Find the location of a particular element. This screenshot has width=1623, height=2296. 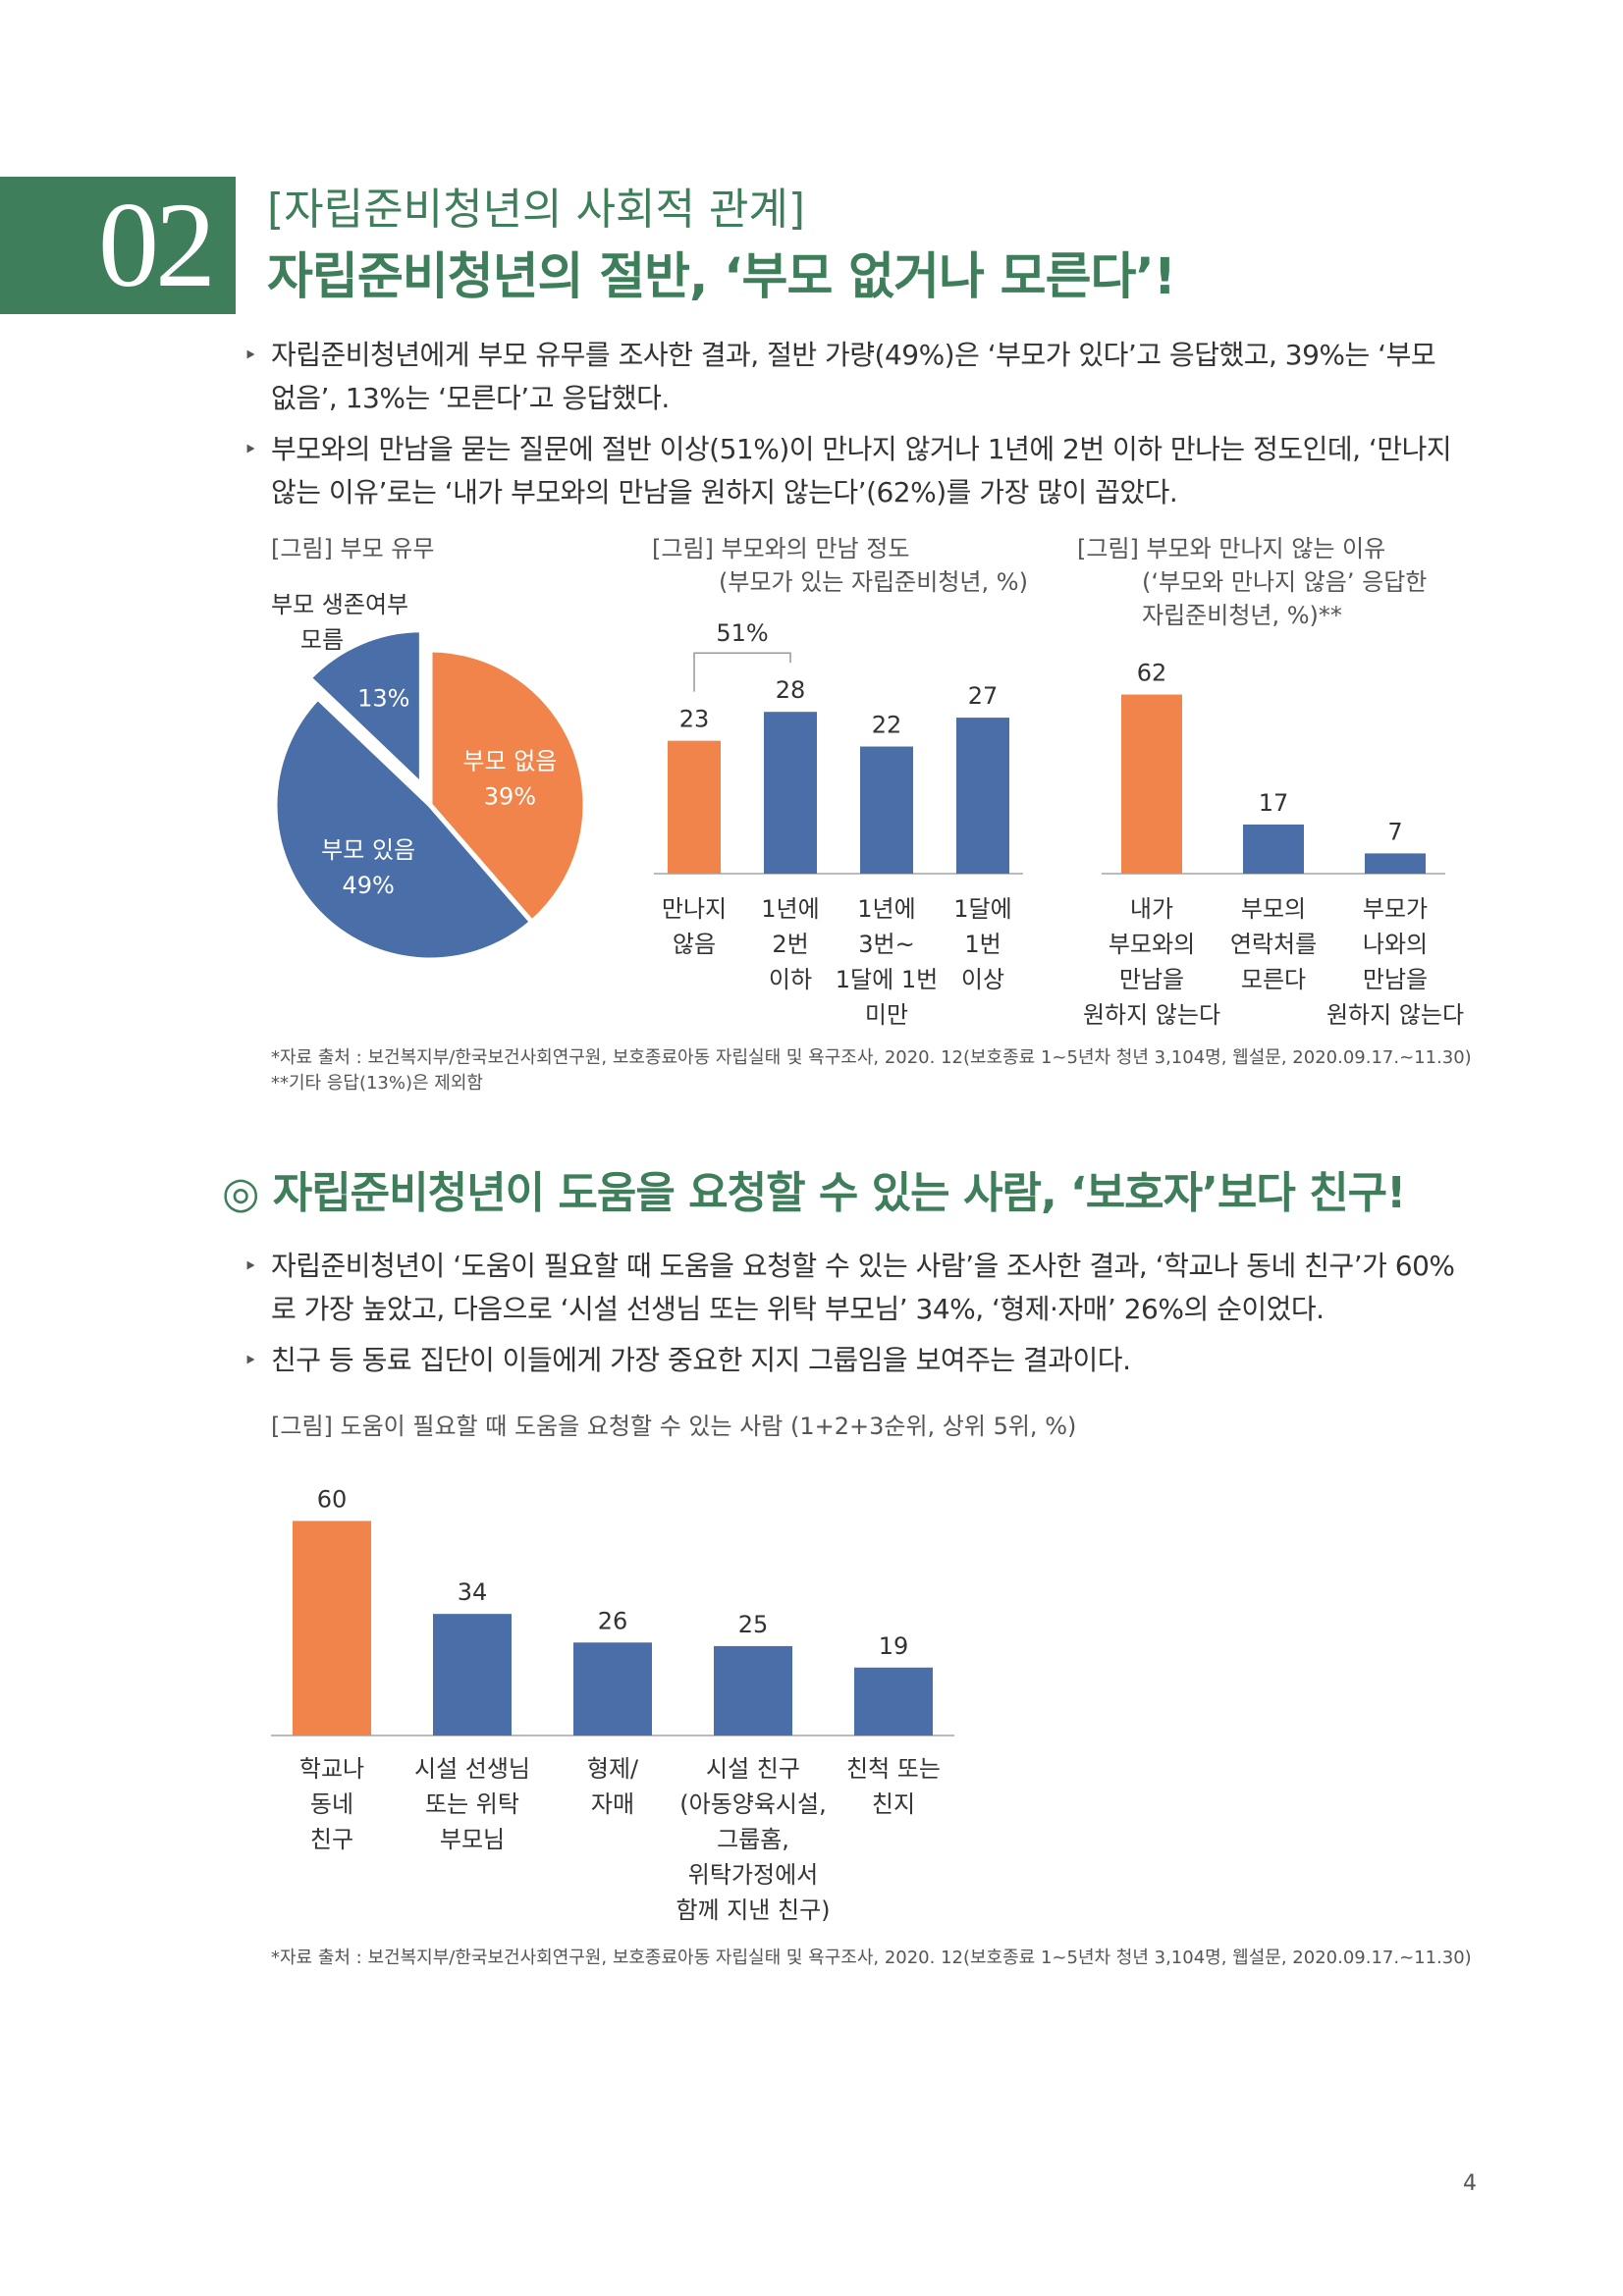

bar-value-label: 62 is located at coordinates (1152, 673).